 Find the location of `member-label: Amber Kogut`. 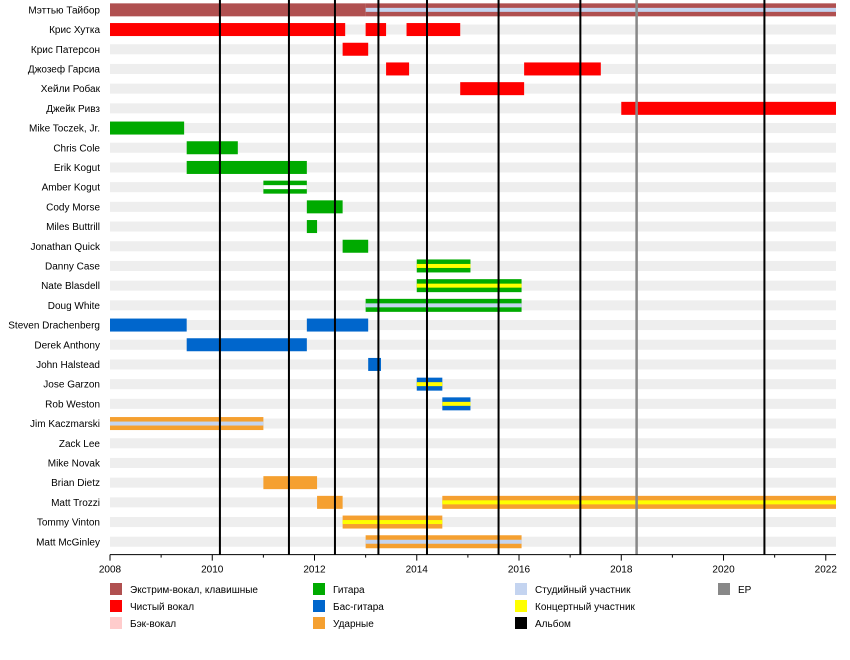

member-label: Amber Kogut is located at coordinates (71, 188).